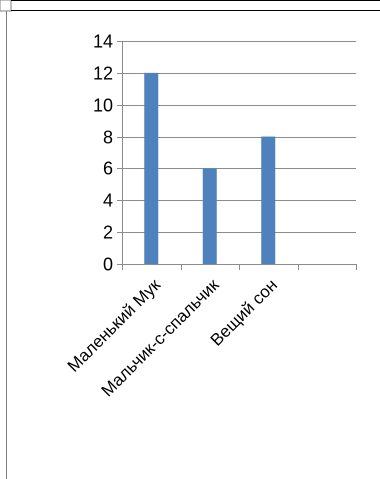  I want to click on top-left-handle, so click(6, 6).